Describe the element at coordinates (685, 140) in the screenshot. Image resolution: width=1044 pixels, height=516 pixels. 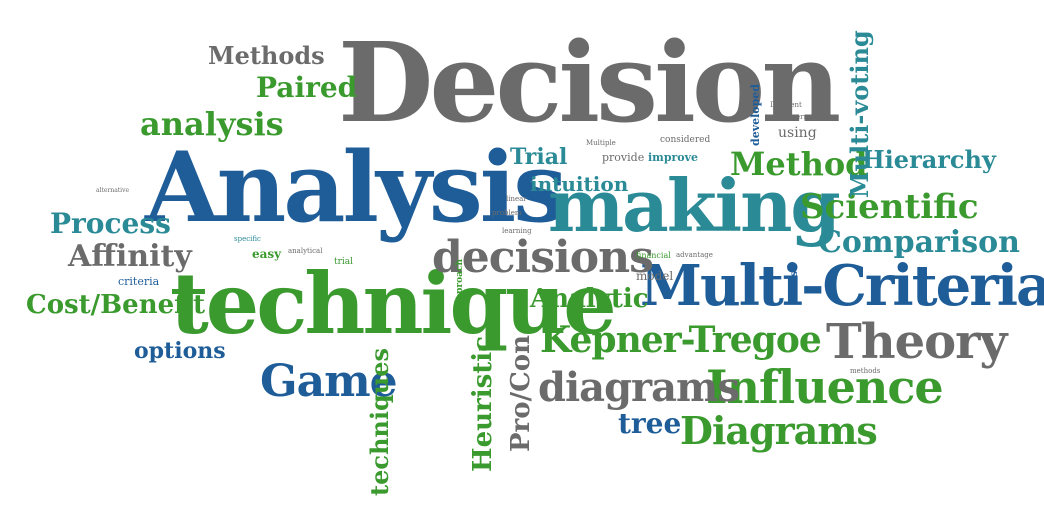
I see `word-considered: considered` at that location.